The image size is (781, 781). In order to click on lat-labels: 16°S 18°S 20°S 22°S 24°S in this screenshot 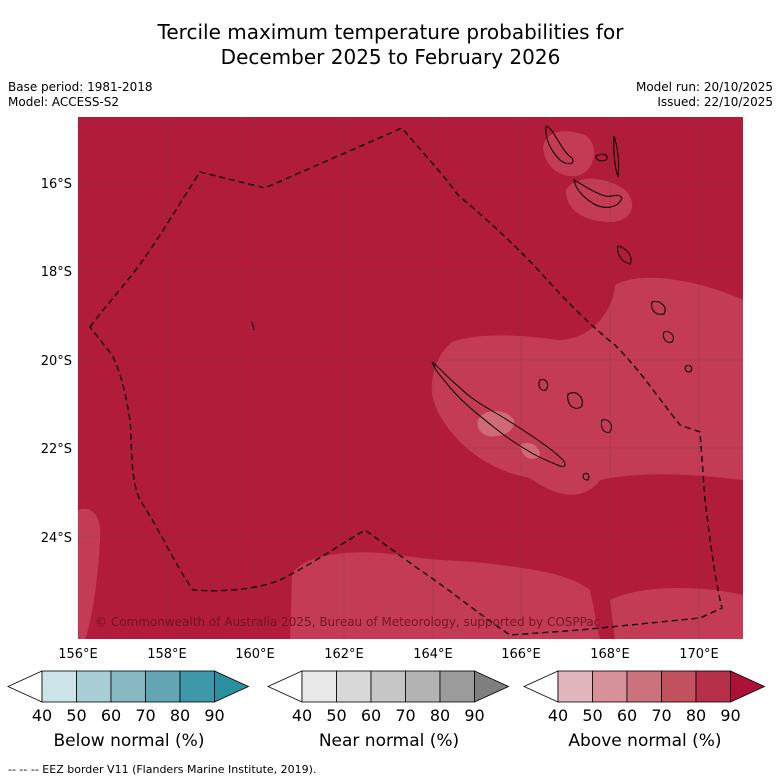, I will do `click(56, 361)`.